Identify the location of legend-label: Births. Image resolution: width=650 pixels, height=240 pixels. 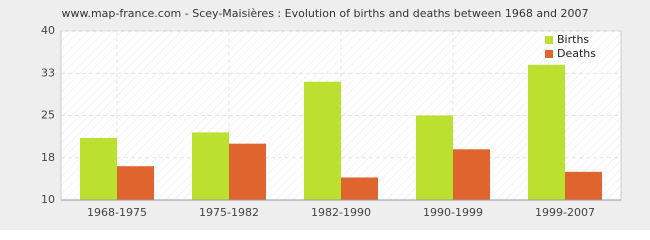
(573, 39).